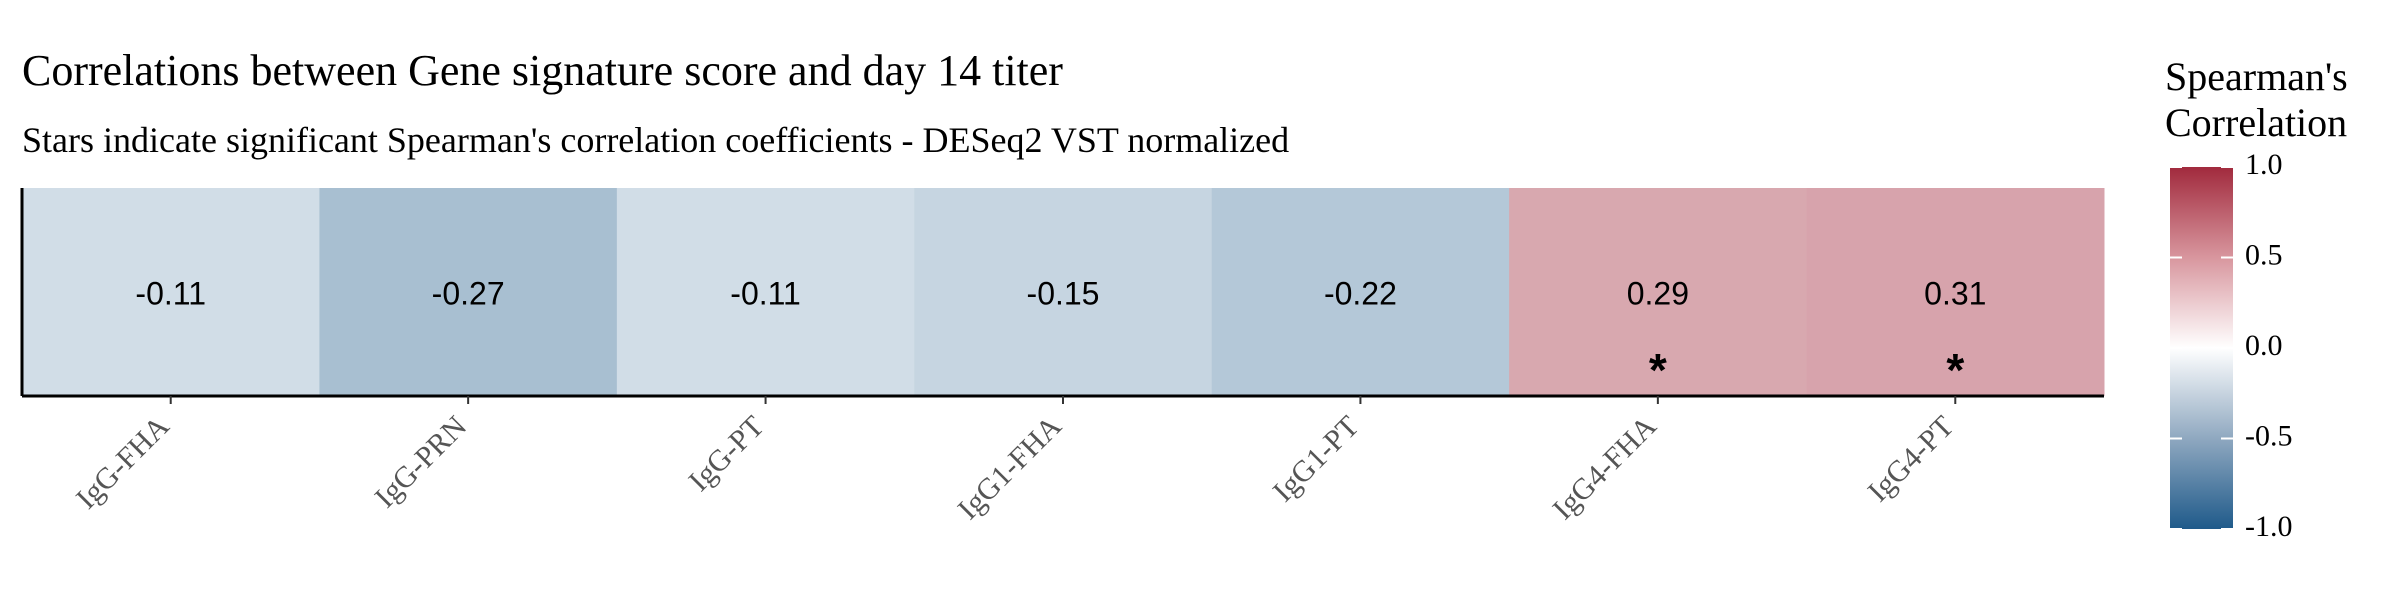 The height and width of the screenshot is (600, 2400). I want to click on legend-tick-label: -1.0, so click(2269, 526).